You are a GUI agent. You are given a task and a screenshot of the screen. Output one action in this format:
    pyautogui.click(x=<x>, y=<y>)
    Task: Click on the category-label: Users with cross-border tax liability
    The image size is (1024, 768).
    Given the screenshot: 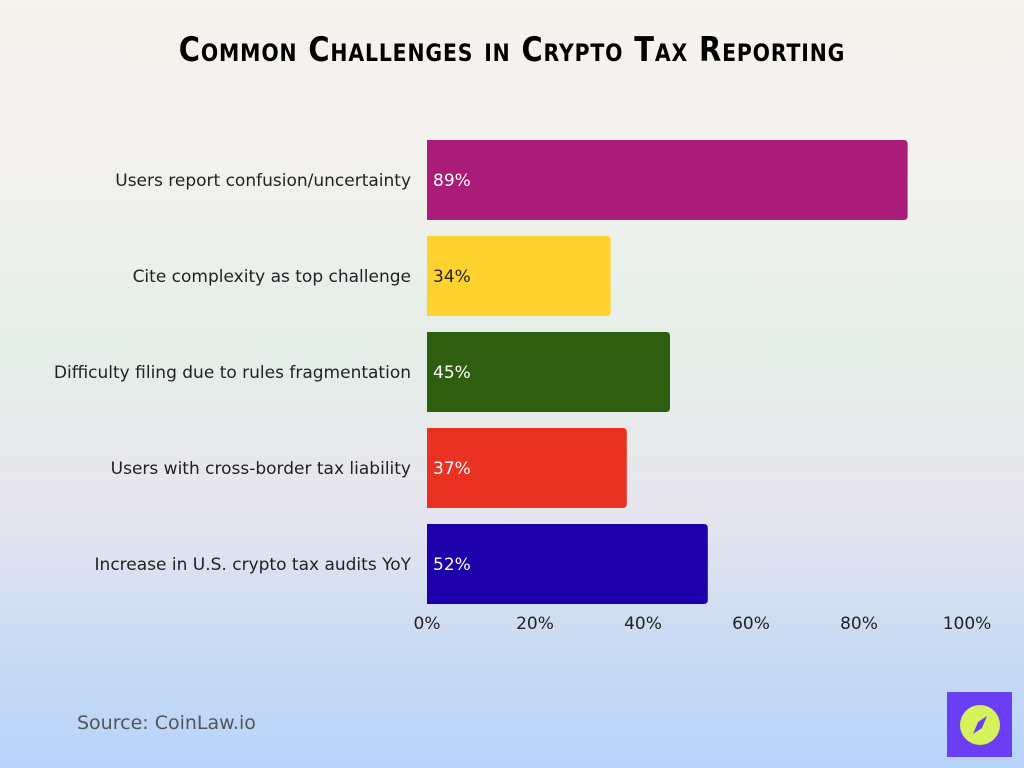 What is the action you would take?
    pyautogui.click(x=261, y=469)
    